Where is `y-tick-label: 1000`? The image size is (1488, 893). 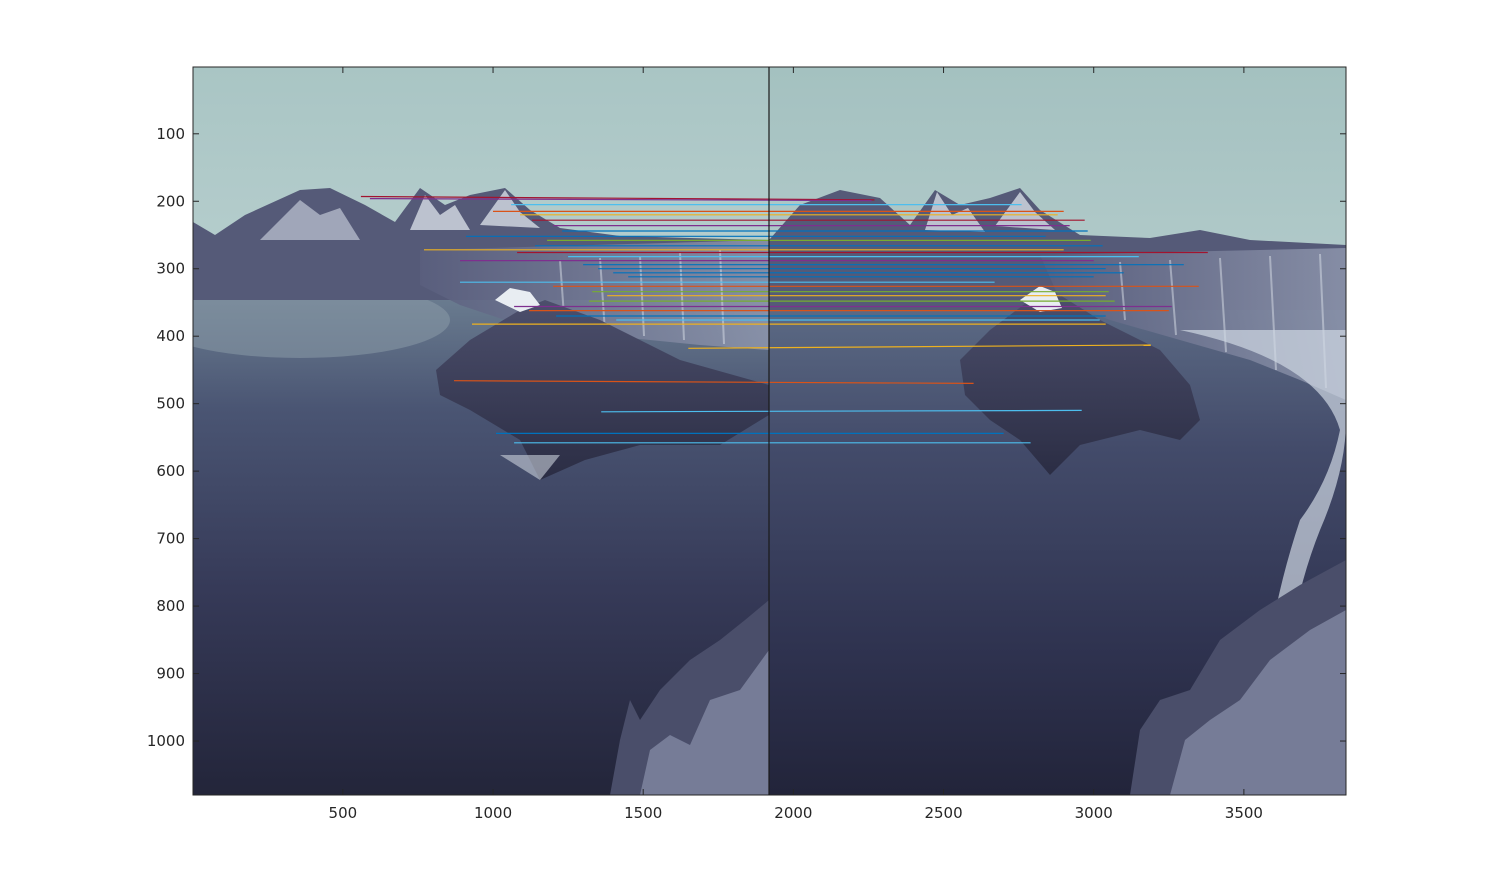
y-tick-label: 1000 is located at coordinates (166, 741).